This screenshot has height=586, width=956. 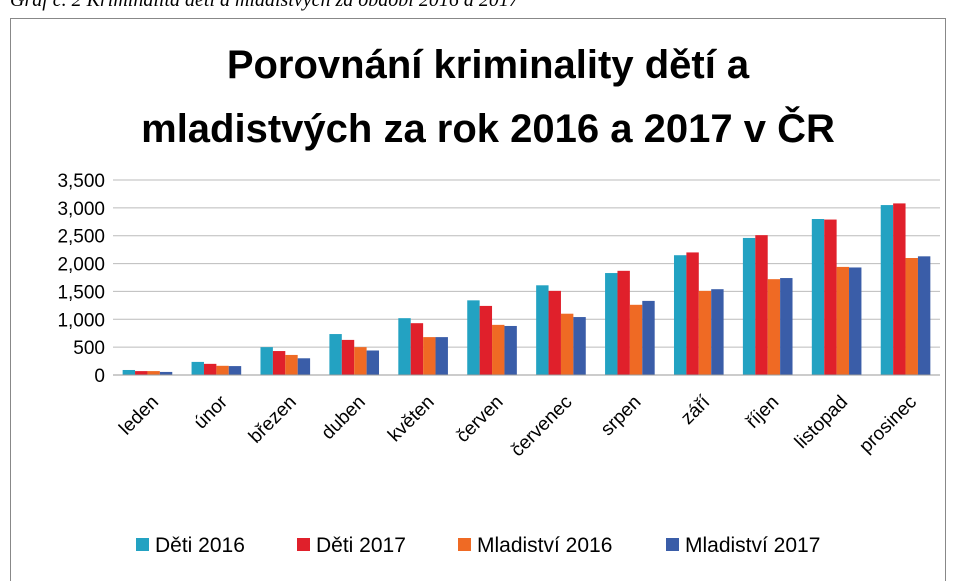 What do you see at coordinates (762, 412) in the screenshot?
I see `x-tick-label: říjen` at bounding box center [762, 412].